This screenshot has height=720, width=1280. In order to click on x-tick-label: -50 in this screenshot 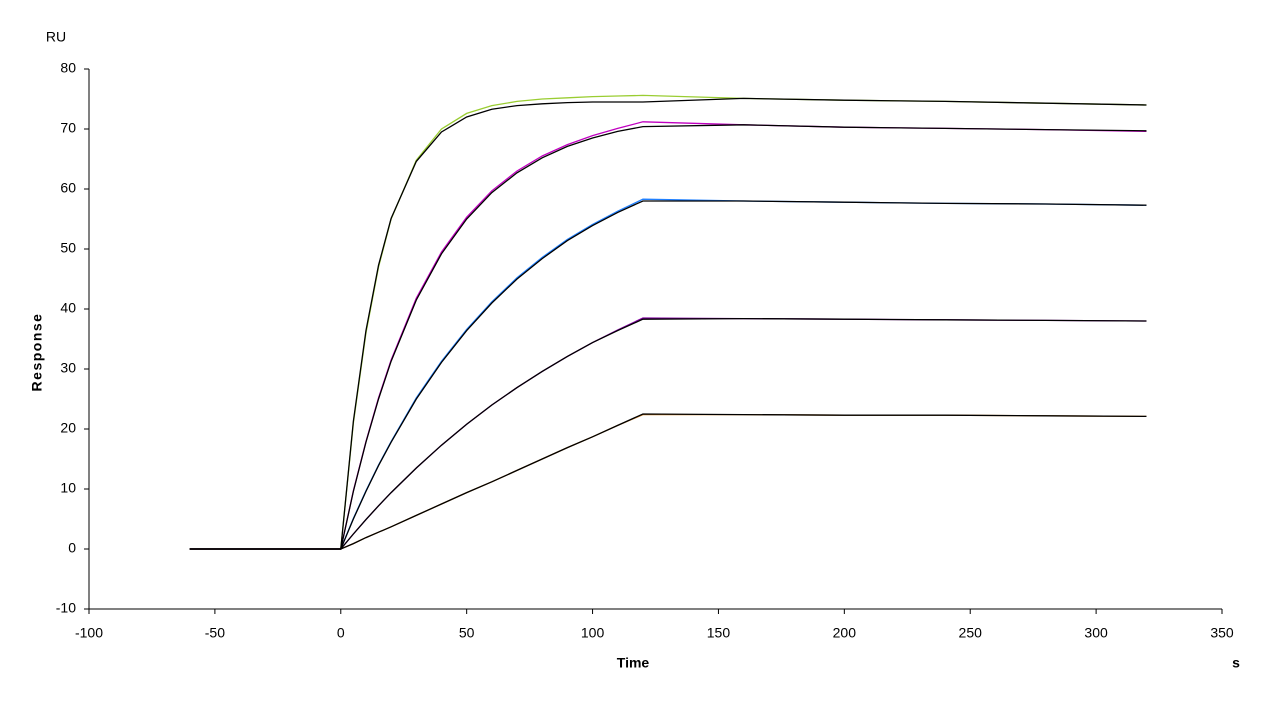, I will do `click(215, 633)`.